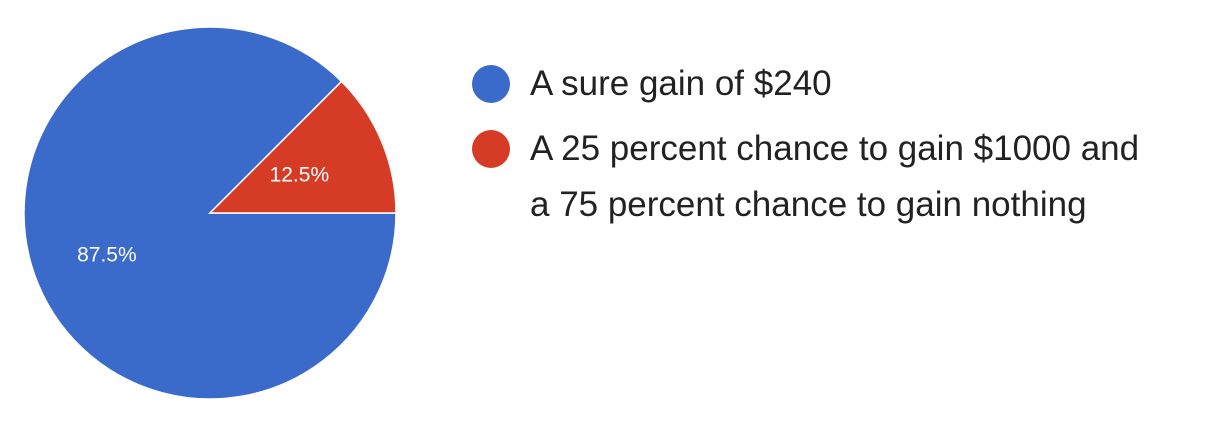 The height and width of the screenshot is (428, 1206). Describe the element at coordinates (681, 83) in the screenshot. I see `legend-label-1: A sure gain of $240` at that location.